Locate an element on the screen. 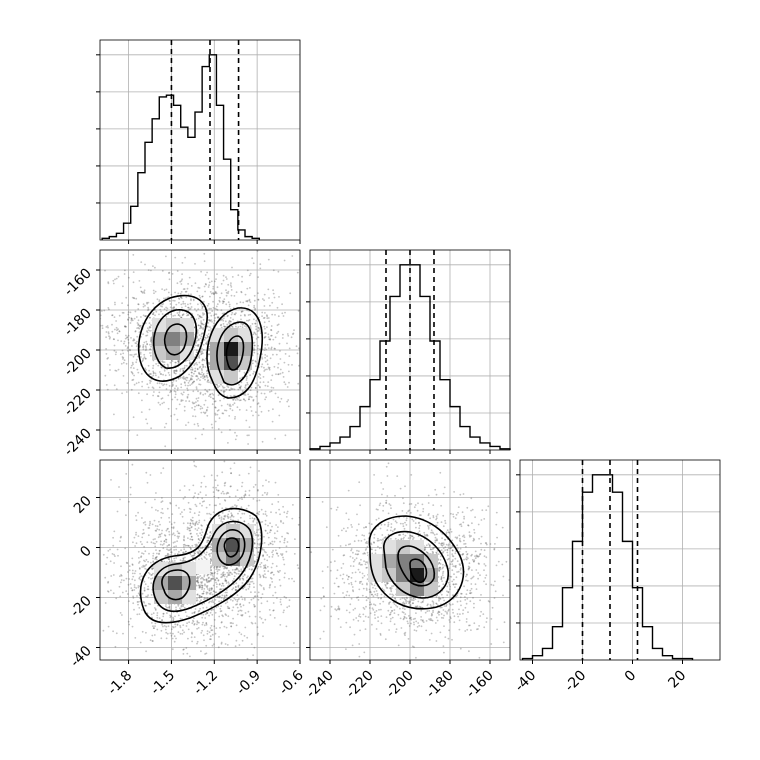 This screenshot has width=760, height=760. xtick-label-p1-2: -1.2 is located at coordinates (205, 683).